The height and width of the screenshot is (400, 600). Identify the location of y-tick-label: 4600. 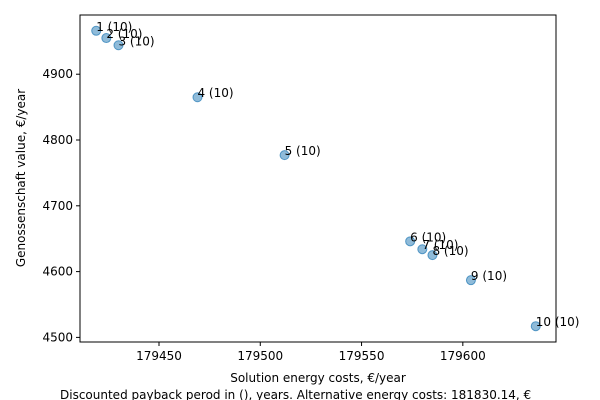
(57, 272).